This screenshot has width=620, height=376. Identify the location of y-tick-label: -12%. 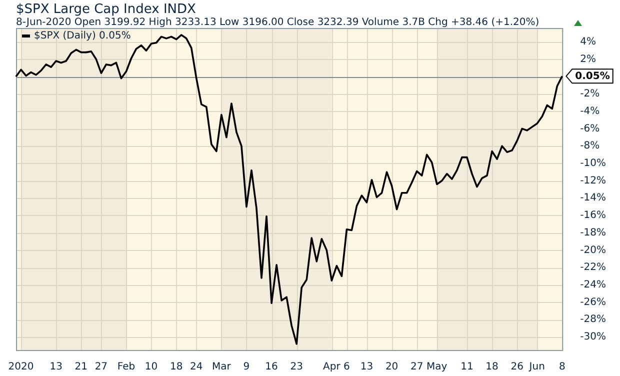
(593, 180).